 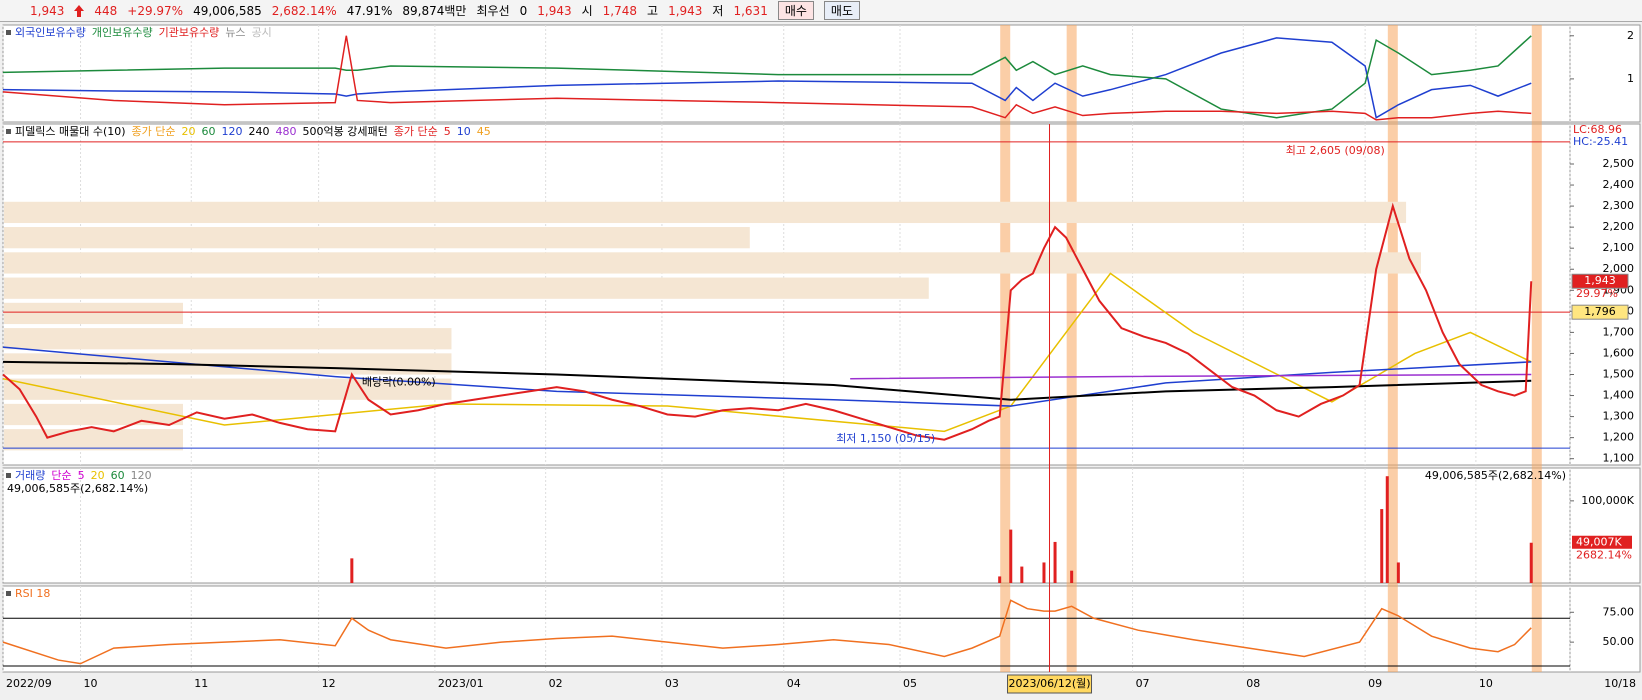 I want to click on low-label: 최저 1,150 (05/15), so click(x=885, y=438).